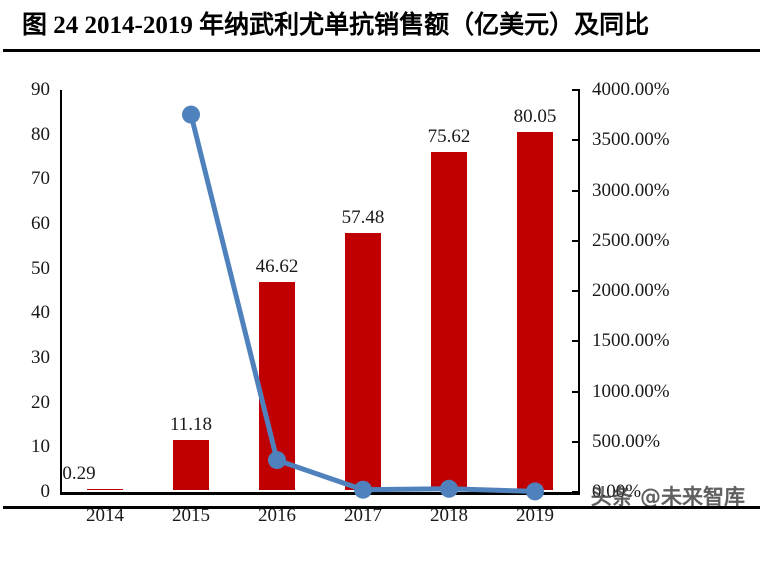 The image size is (763, 563). I want to click on y-axis-left-tick-label: 80, so click(40, 134).